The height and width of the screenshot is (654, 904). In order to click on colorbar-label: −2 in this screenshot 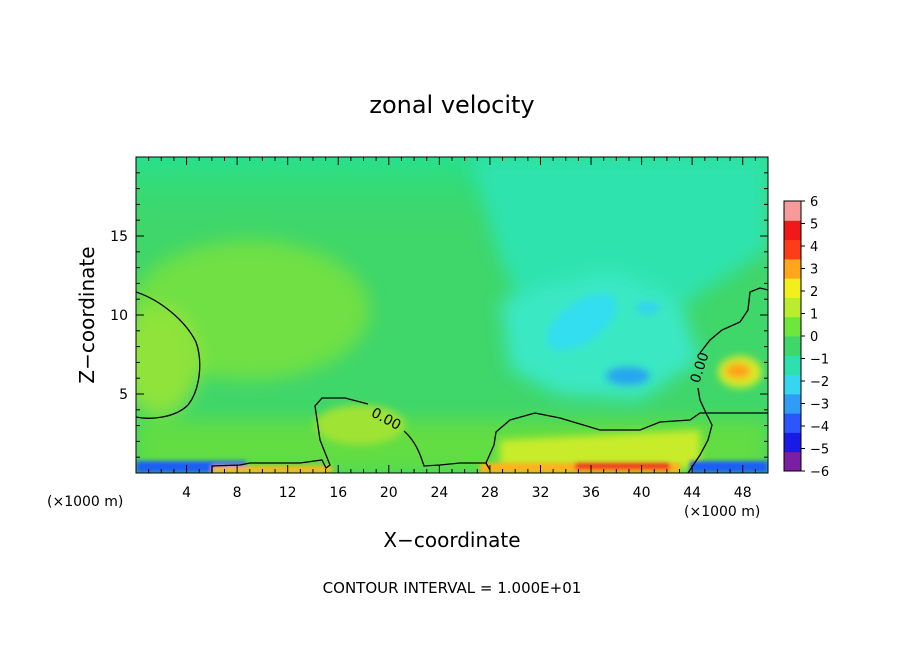, I will do `click(819, 382)`.